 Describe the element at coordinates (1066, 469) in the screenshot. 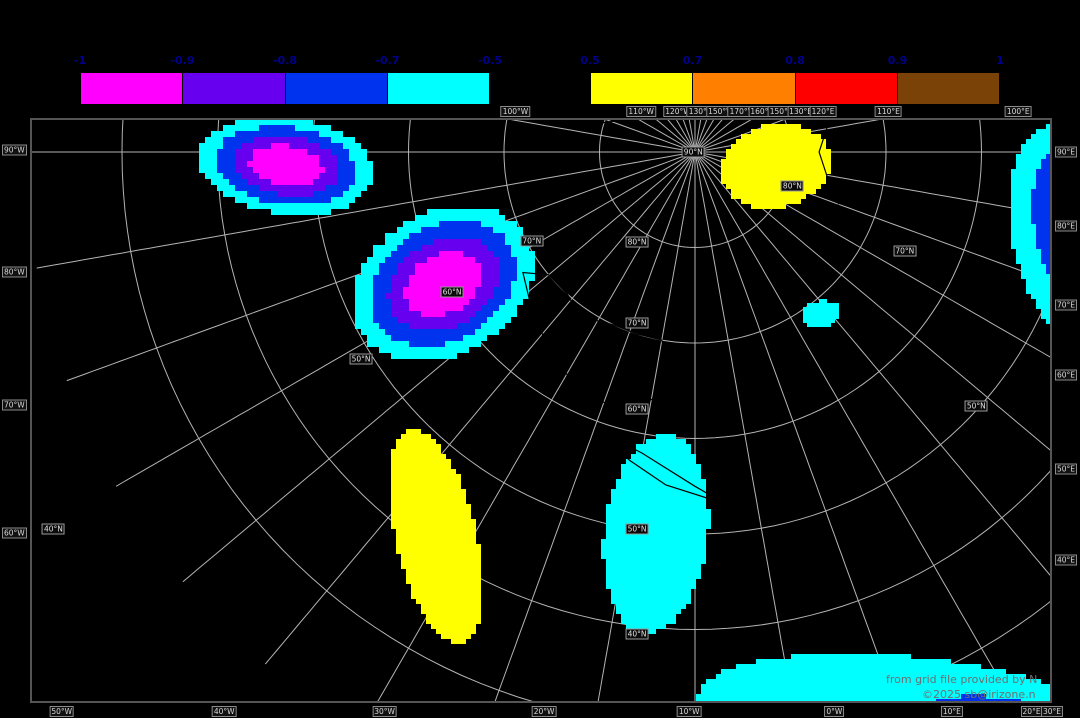

I see `axis-label-right-4: 50°E` at that location.